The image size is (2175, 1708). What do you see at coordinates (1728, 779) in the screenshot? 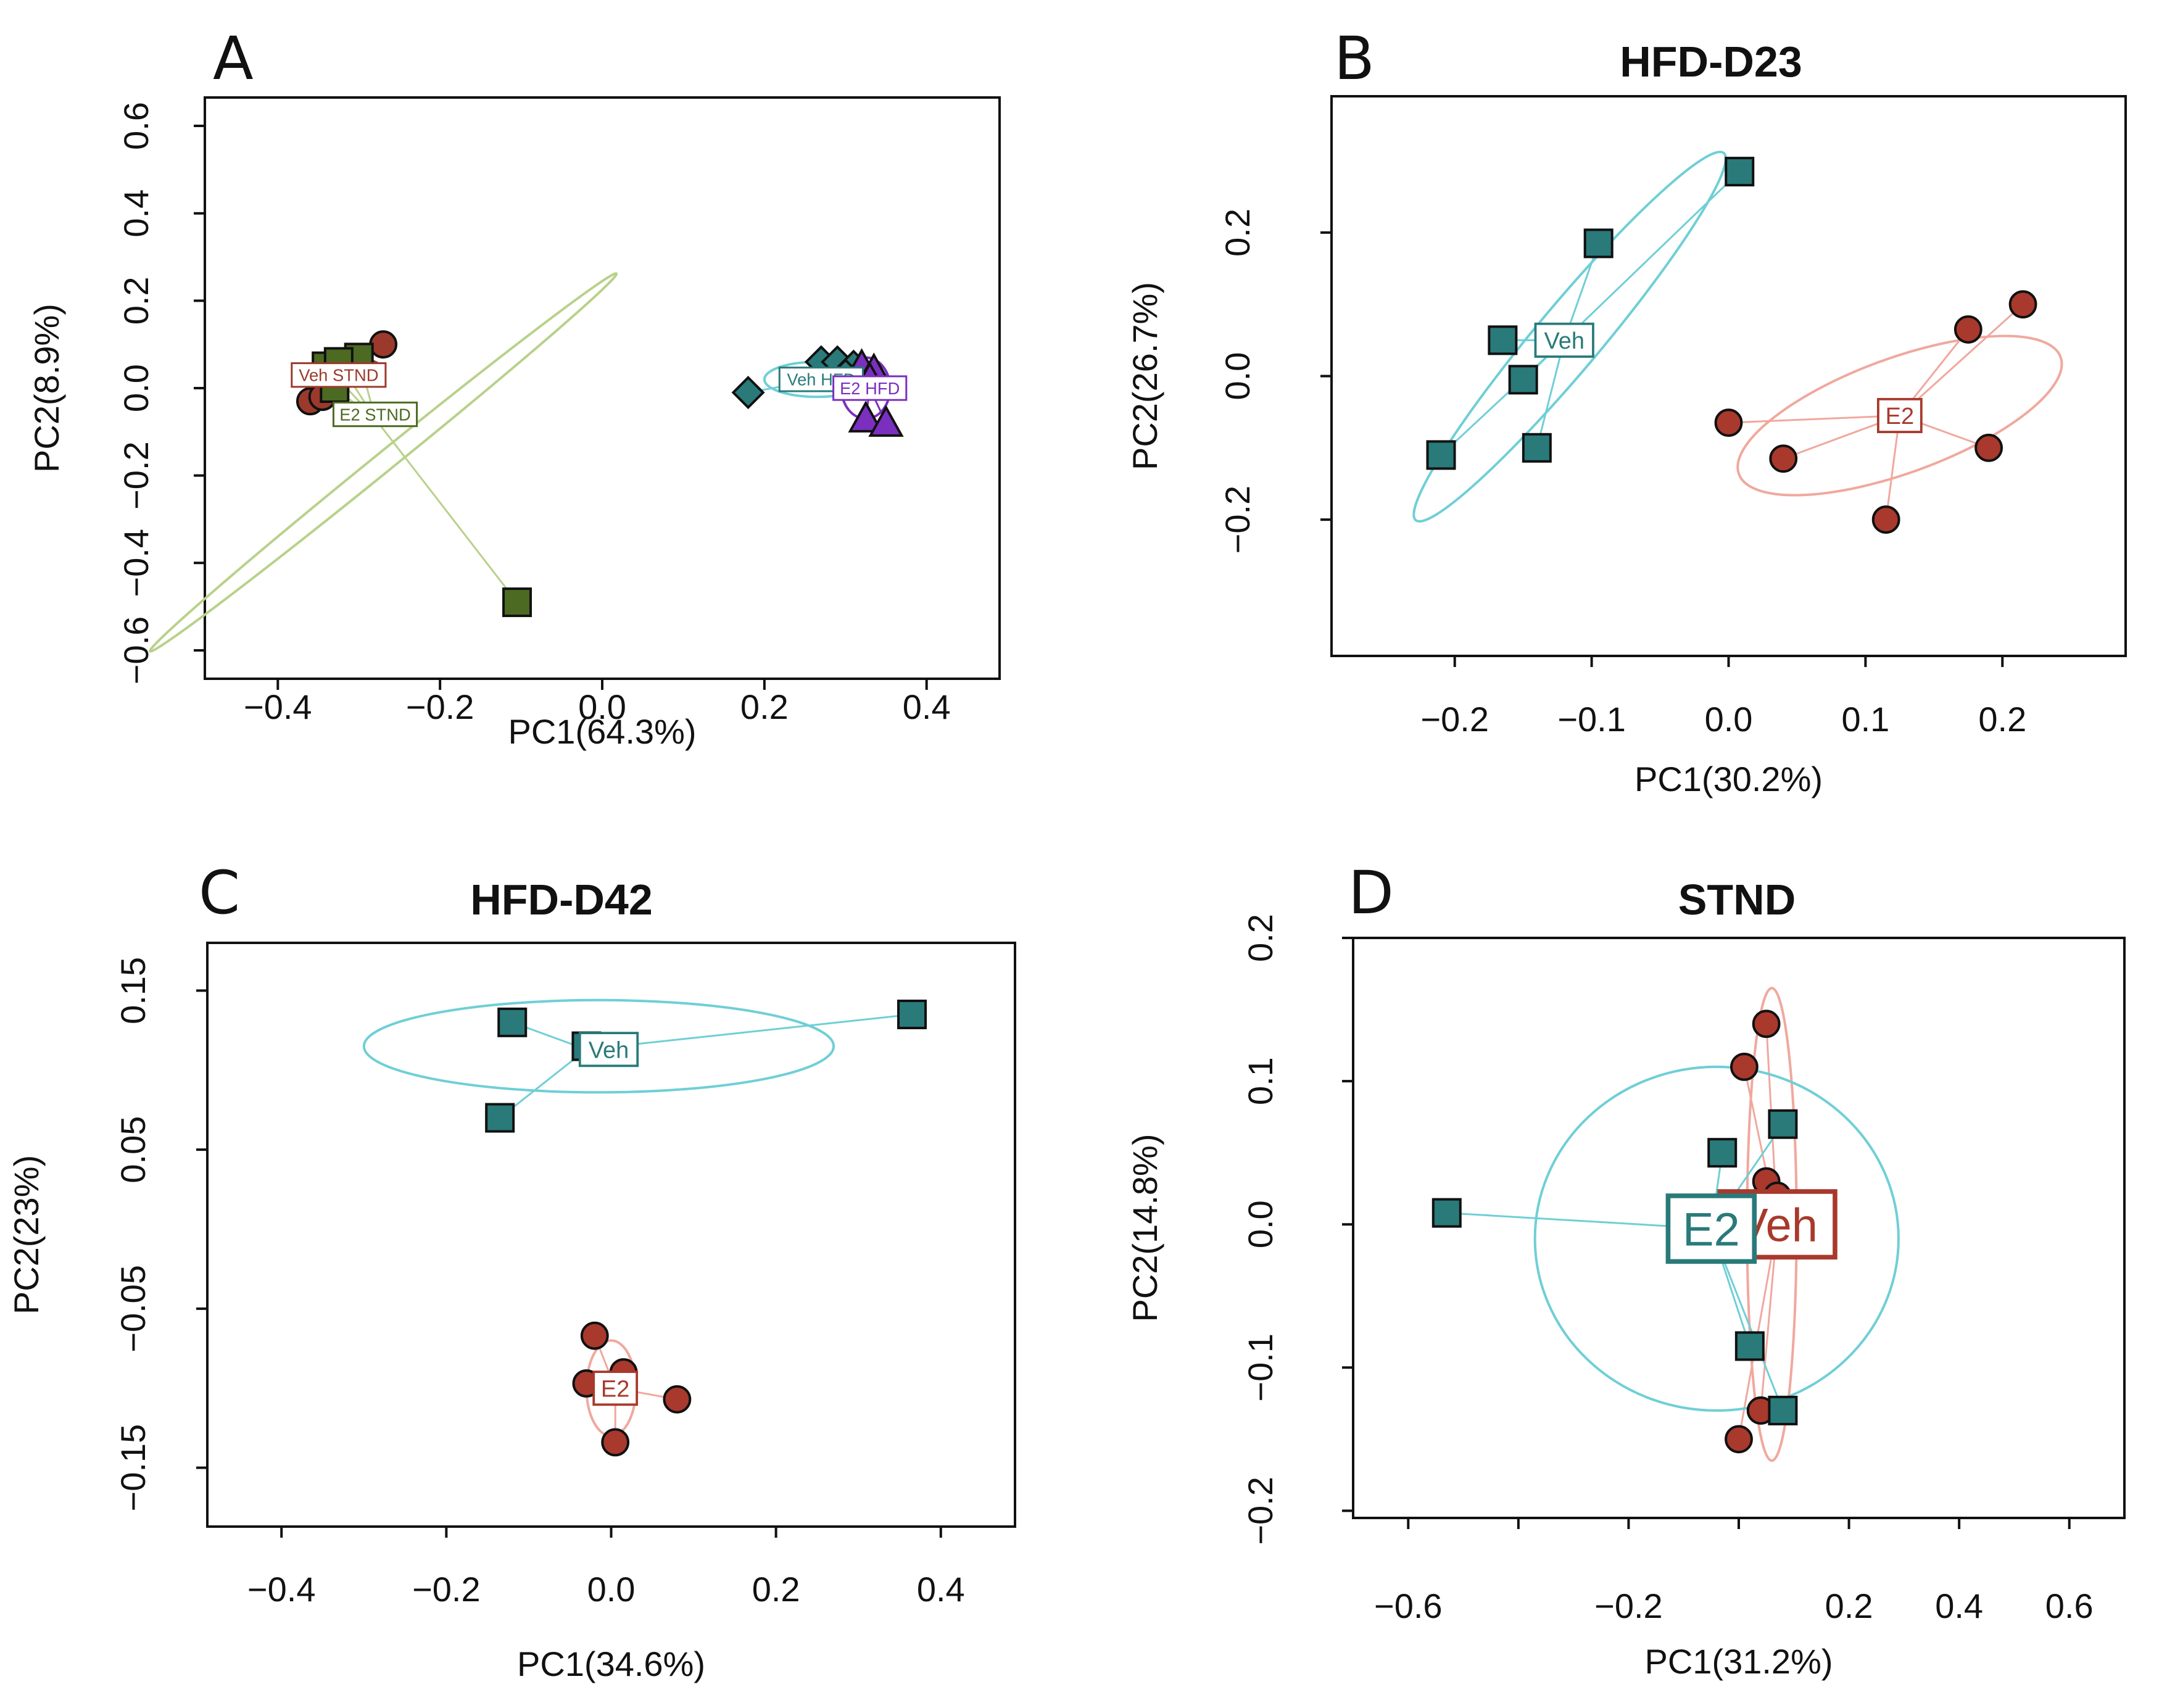
I see `x-axis-label: PC1(30.2%)` at bounding box center [1728, 779].